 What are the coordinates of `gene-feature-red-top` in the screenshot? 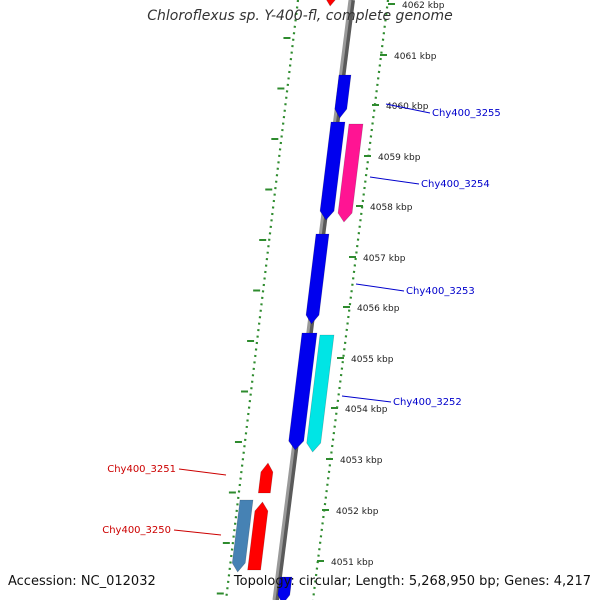 It's located at (331, 3).